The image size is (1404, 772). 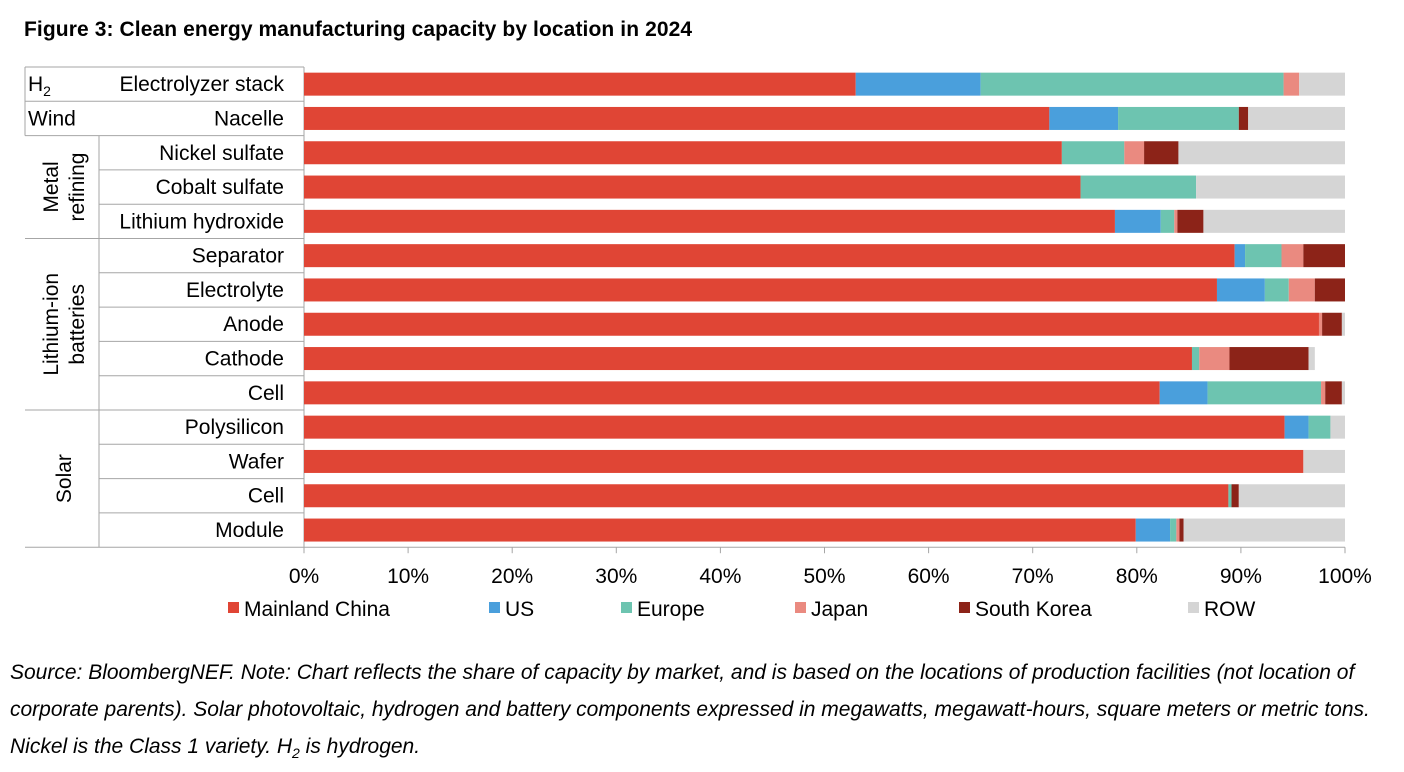 What do you see at coordinates (1329, 290) in the screenshot?
I see `bar-segment-south-korea-electrolyte` at bounding box center [1329, 290].